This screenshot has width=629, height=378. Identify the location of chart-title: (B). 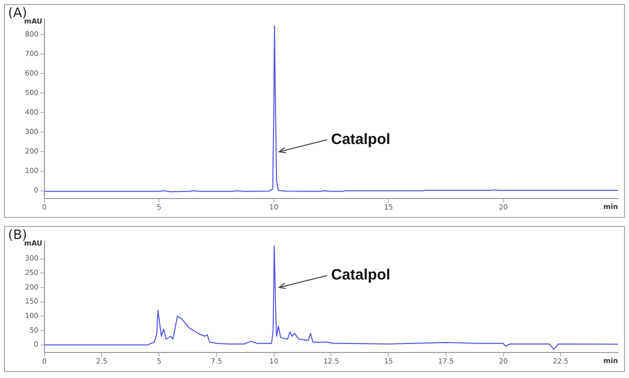
(18, 235).